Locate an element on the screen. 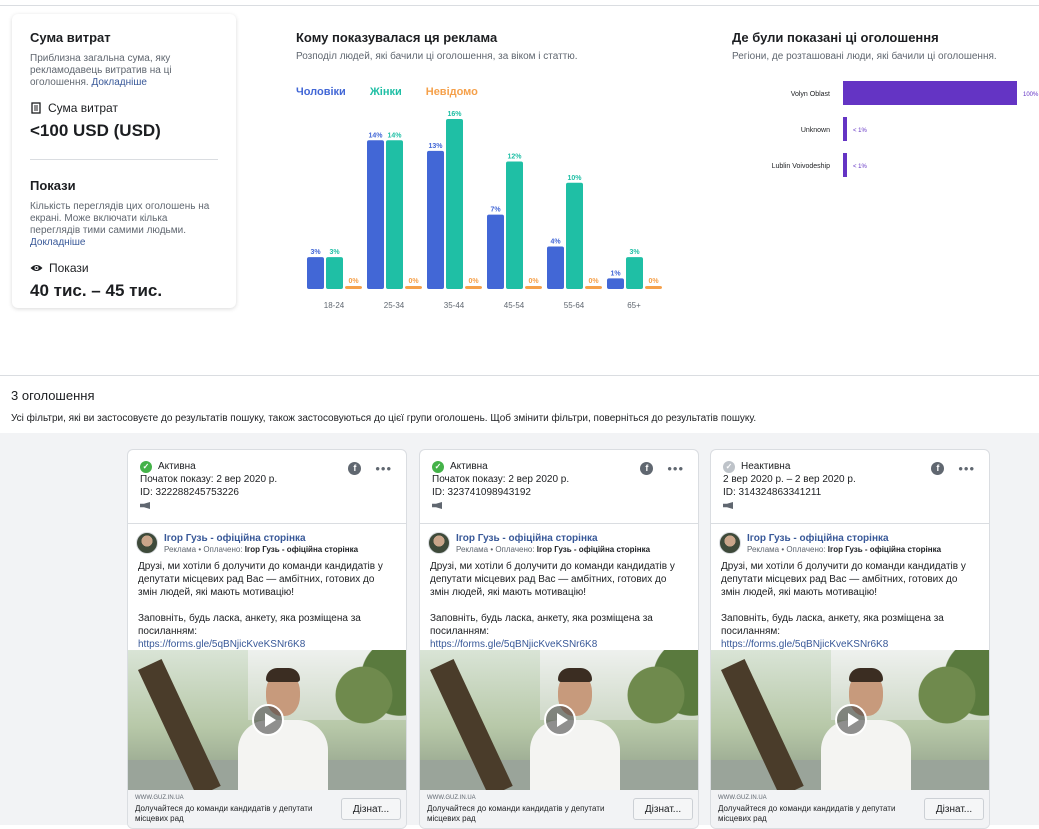 This screenshot has width=1039, height=829. ad-status: ✓ Неактивна is located at coordinates (850, 466).